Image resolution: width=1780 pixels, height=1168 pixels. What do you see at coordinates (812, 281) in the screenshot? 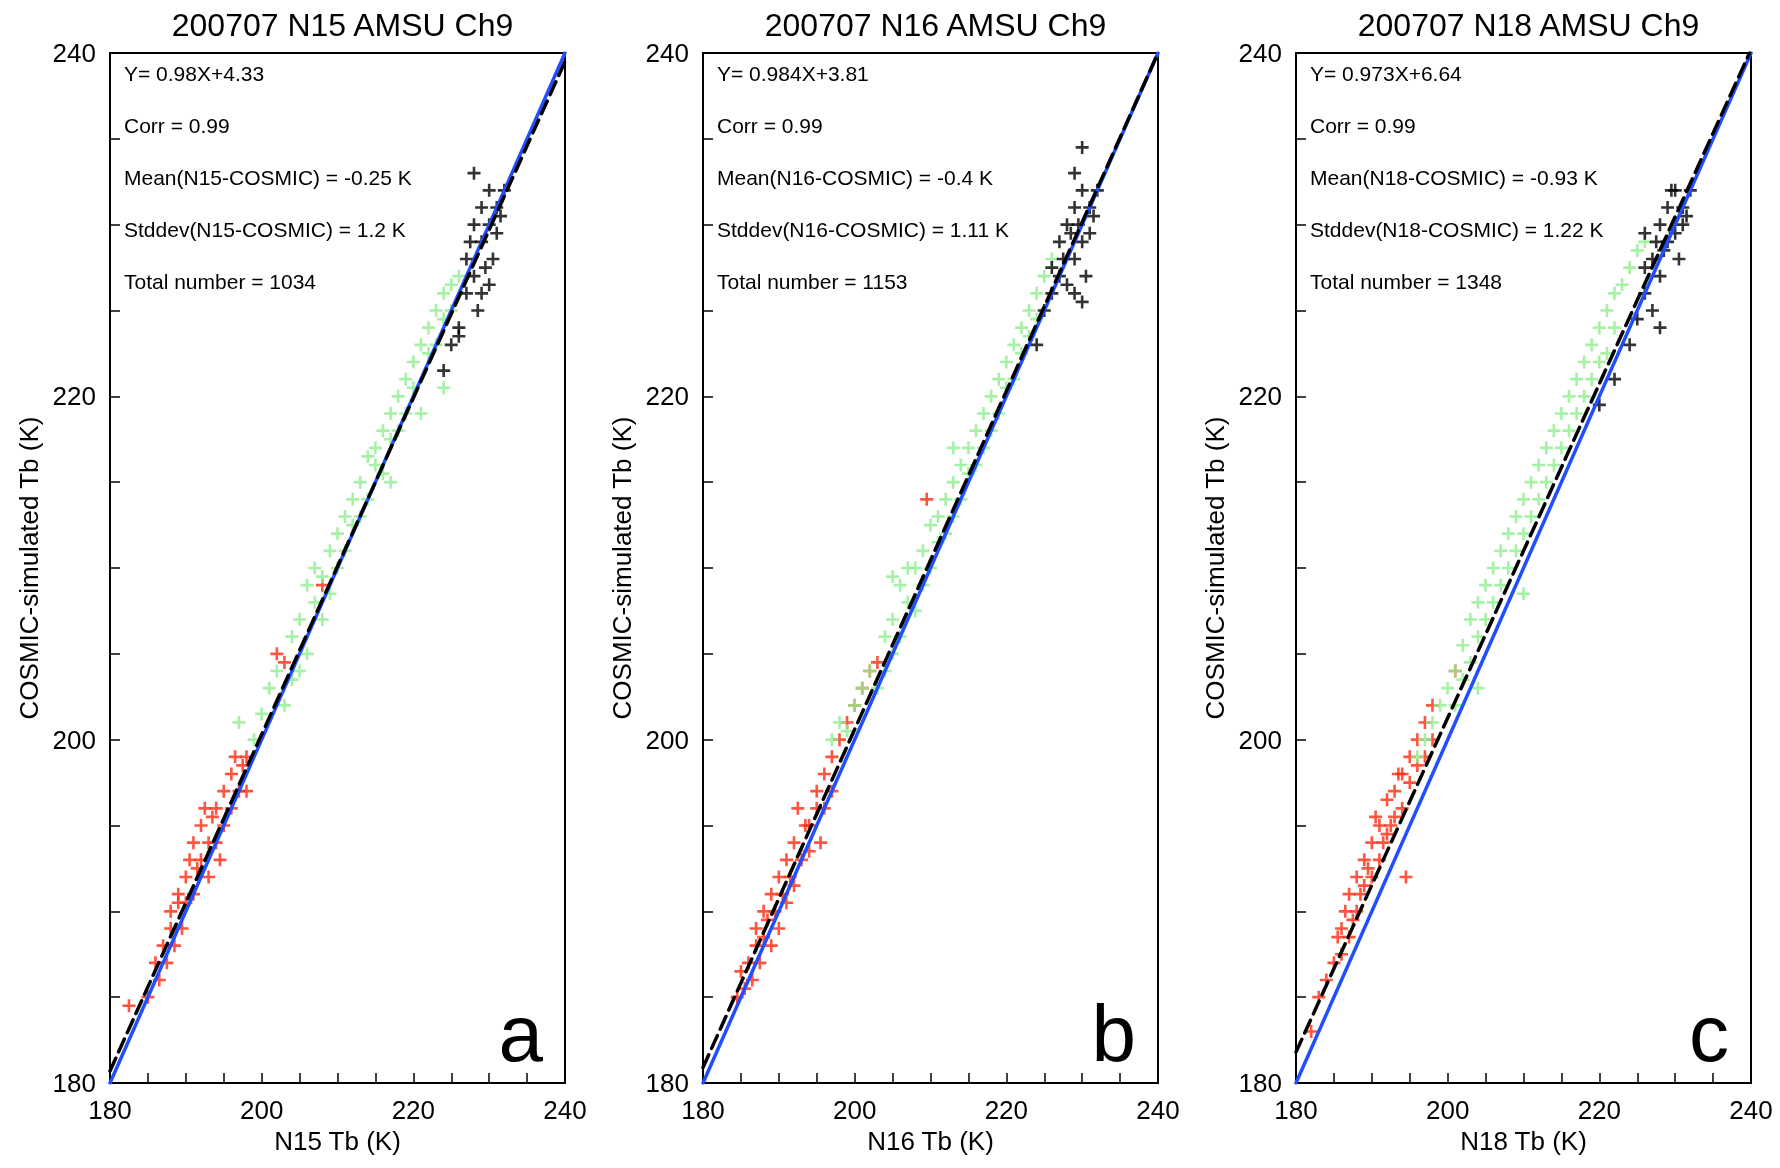
I see `annotation: Total number = 1153` at bounding box center [812, 281].